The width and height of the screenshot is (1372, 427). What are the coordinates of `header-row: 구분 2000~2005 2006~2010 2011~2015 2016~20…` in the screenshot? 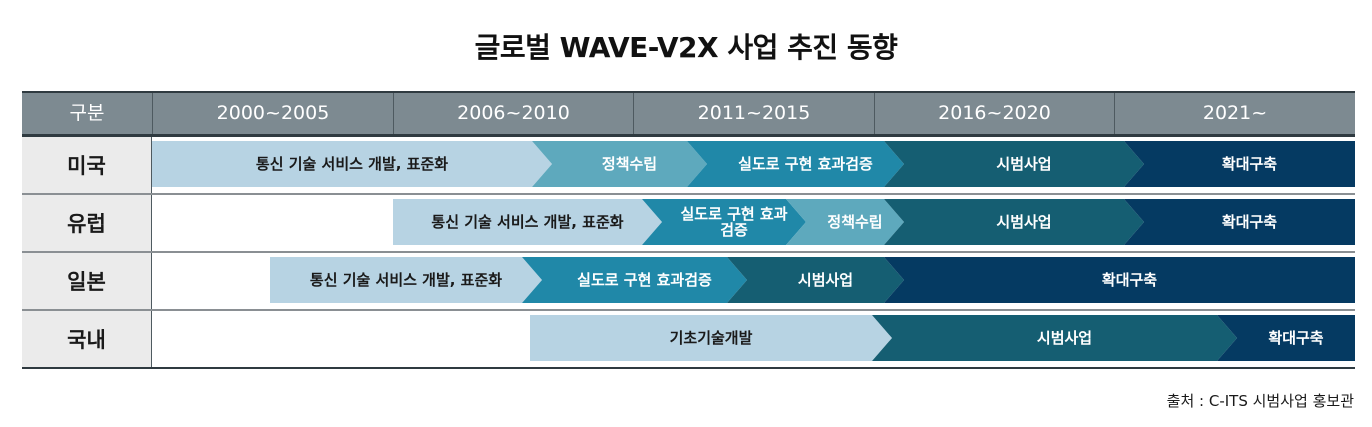 It's located at (688, 114).